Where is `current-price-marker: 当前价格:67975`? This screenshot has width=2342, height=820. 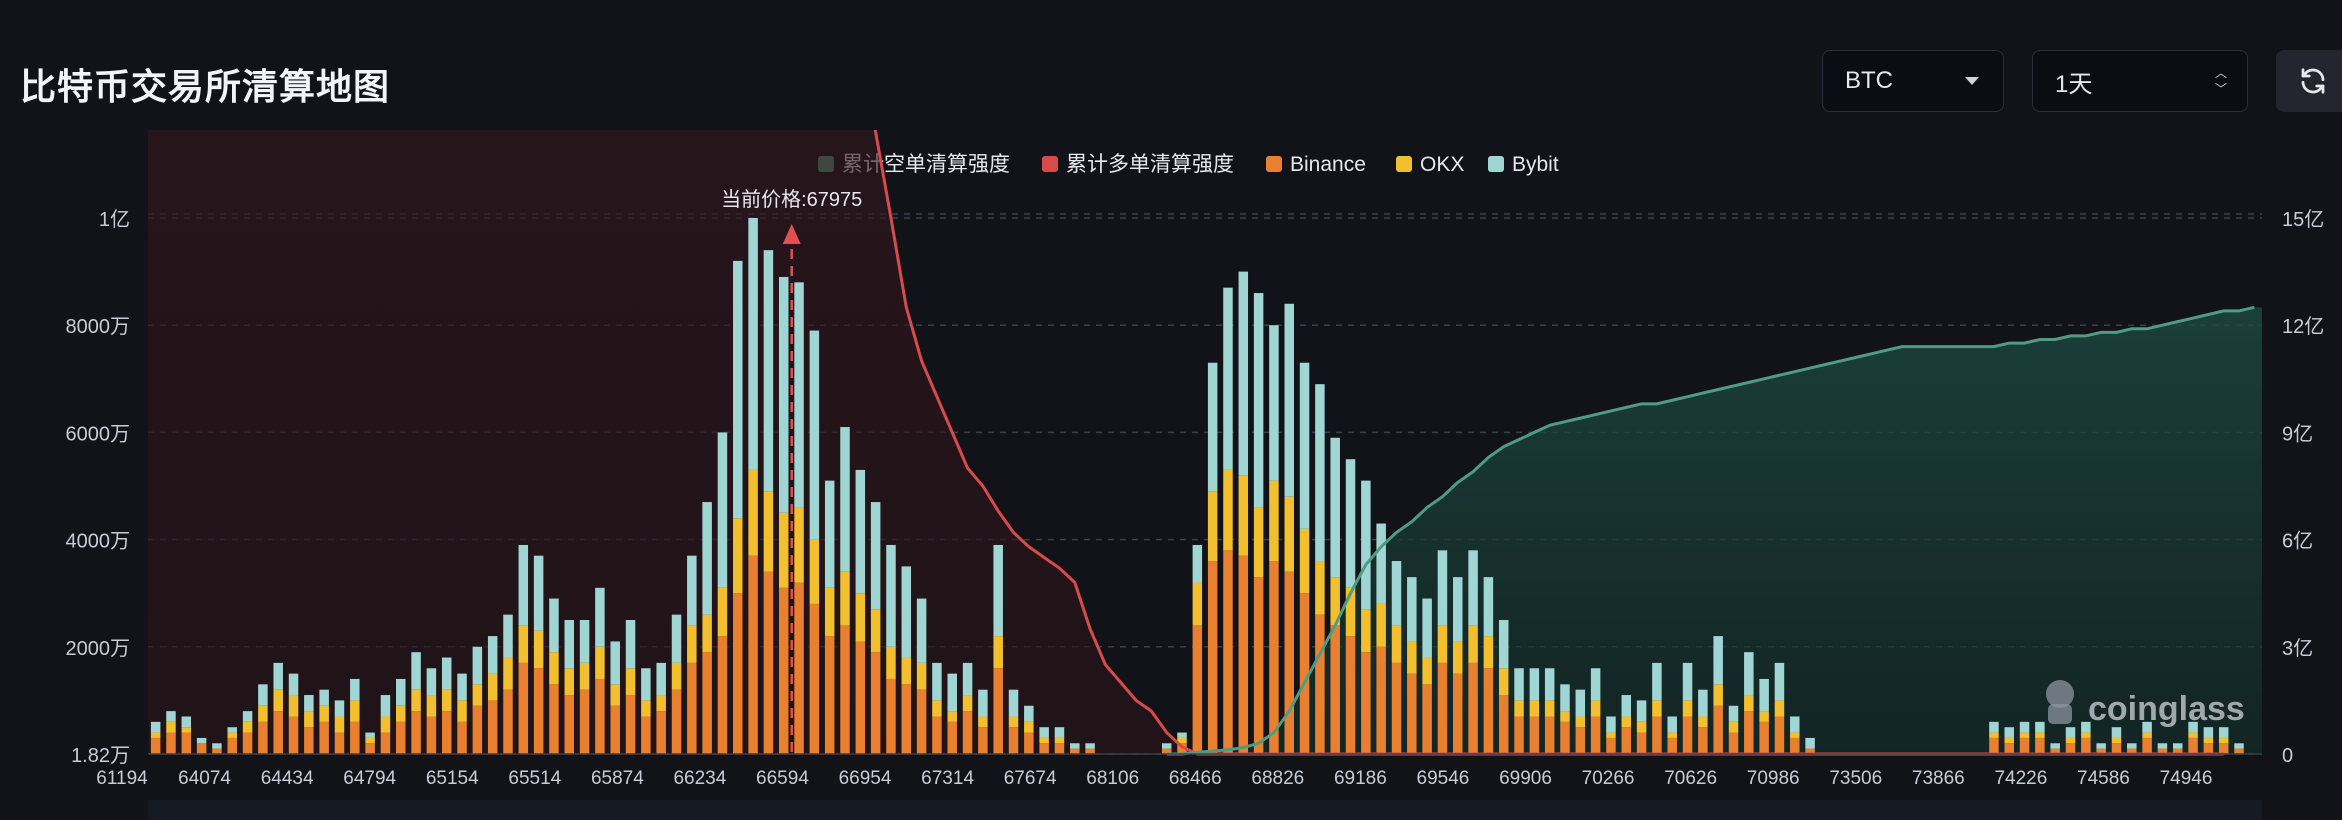
current-price-marker: 当前价格:67975 is located at coordinates (791, 471).